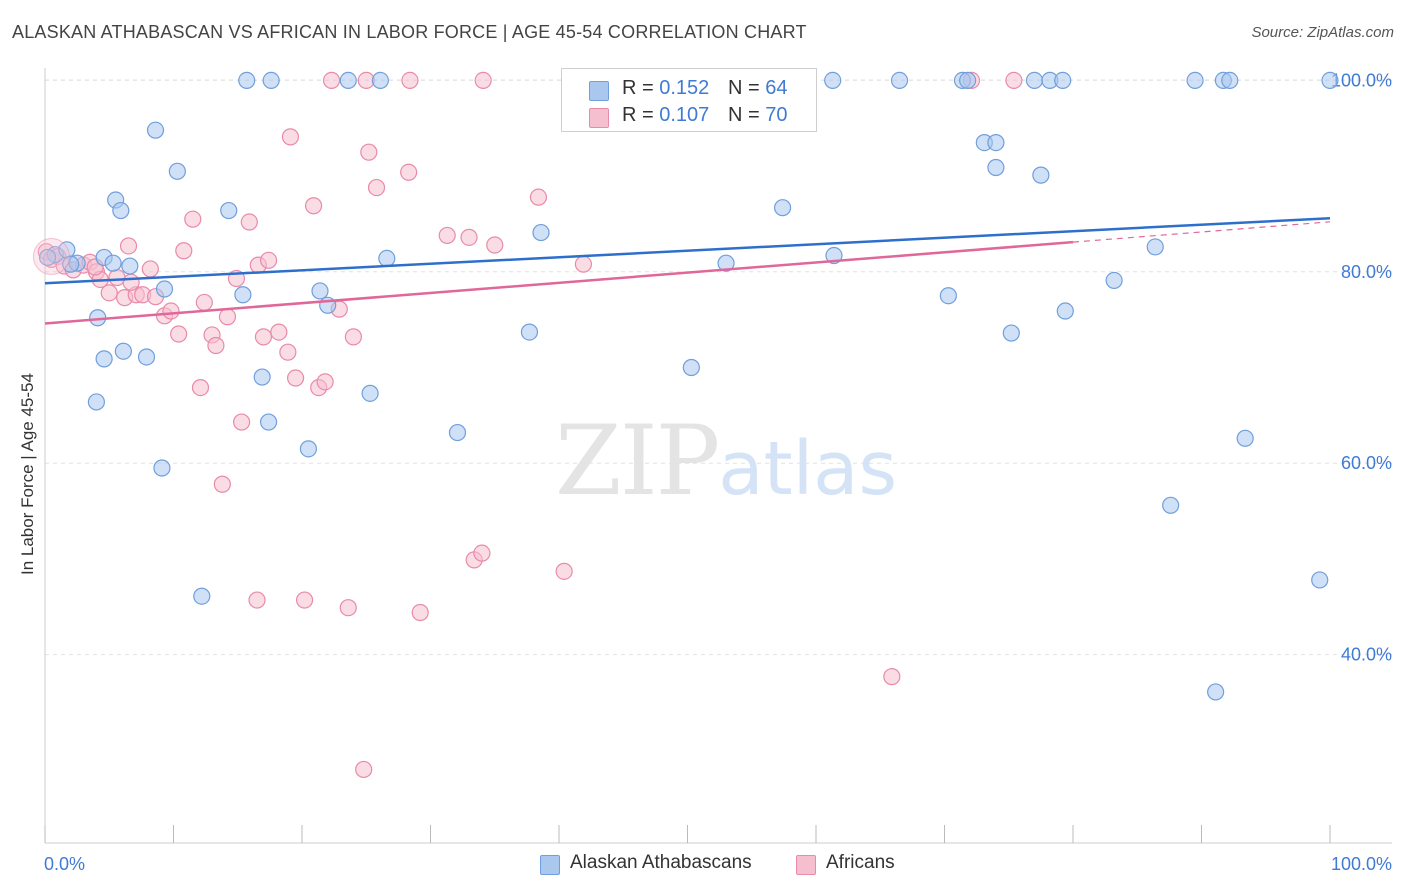 This screenshot has width=1406, height=892. I want to click on legend-r: R = 0.152, so click(666, 88).